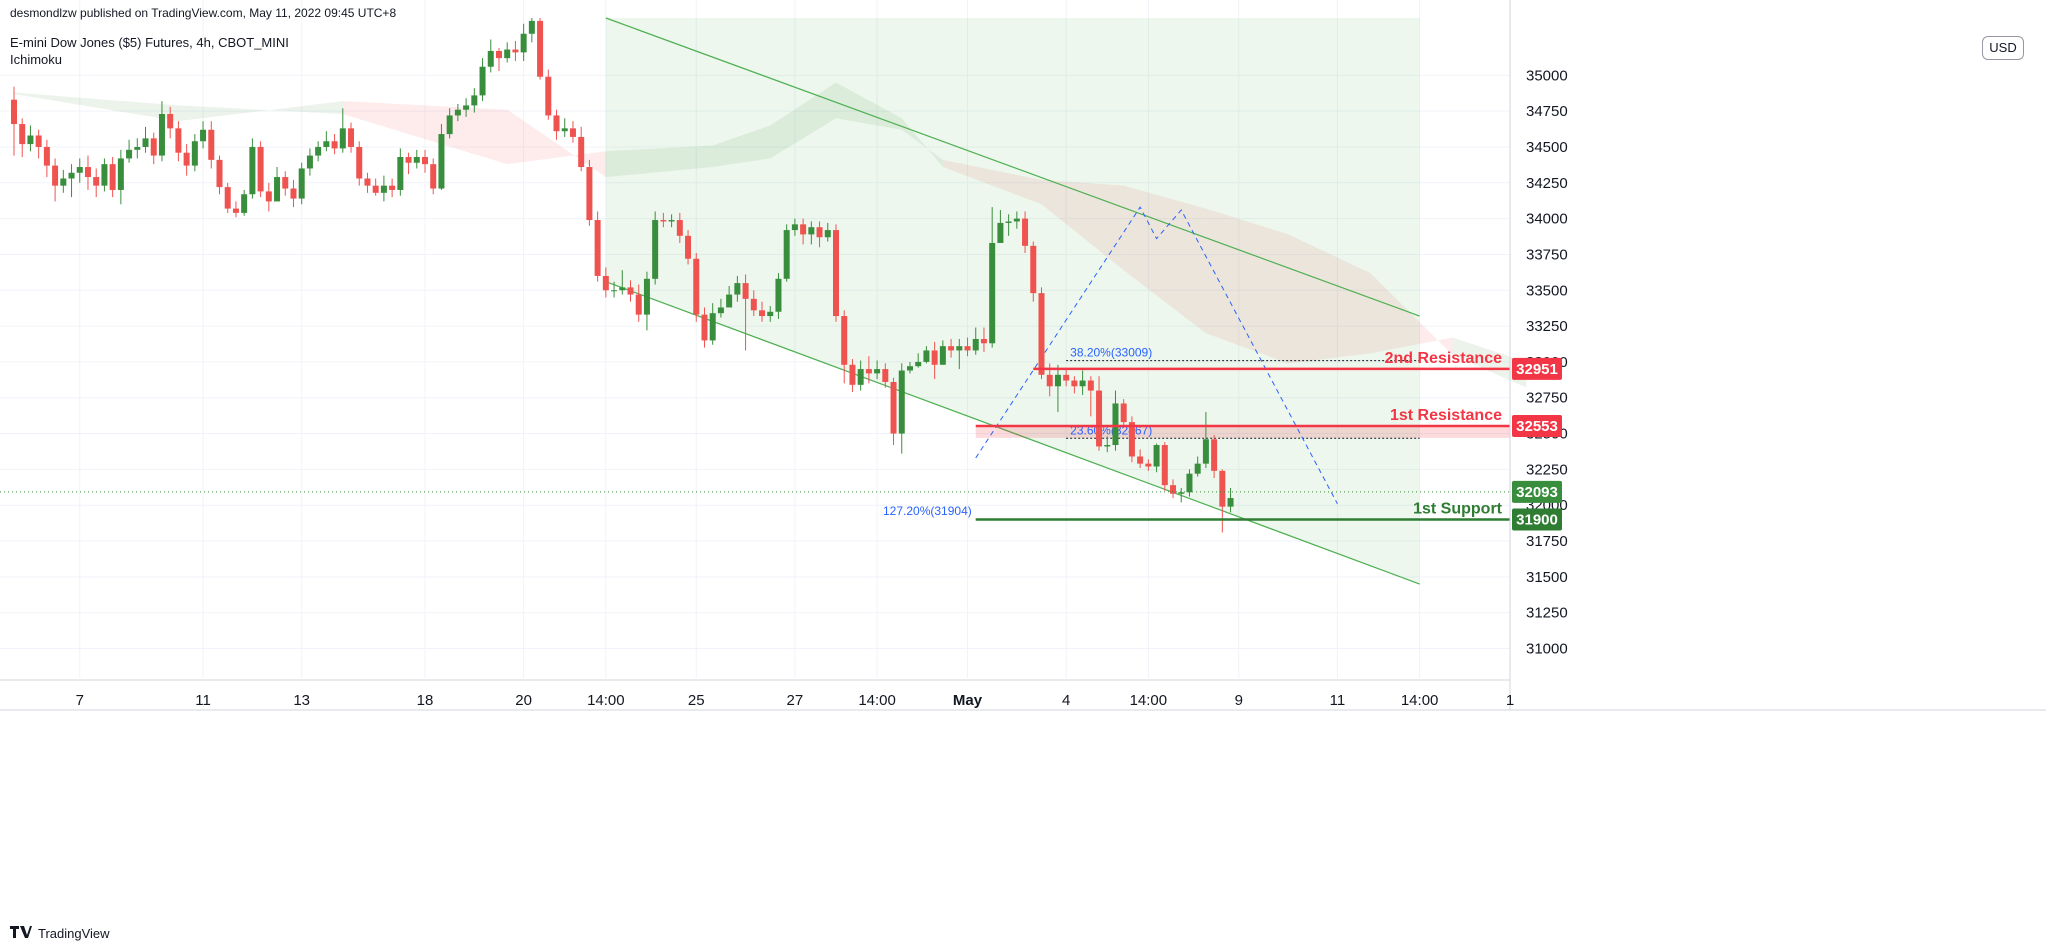 The width and height of the screenshot is (2046, 950). I want to click on price-tick-label: 34250, so click(1547, 183).